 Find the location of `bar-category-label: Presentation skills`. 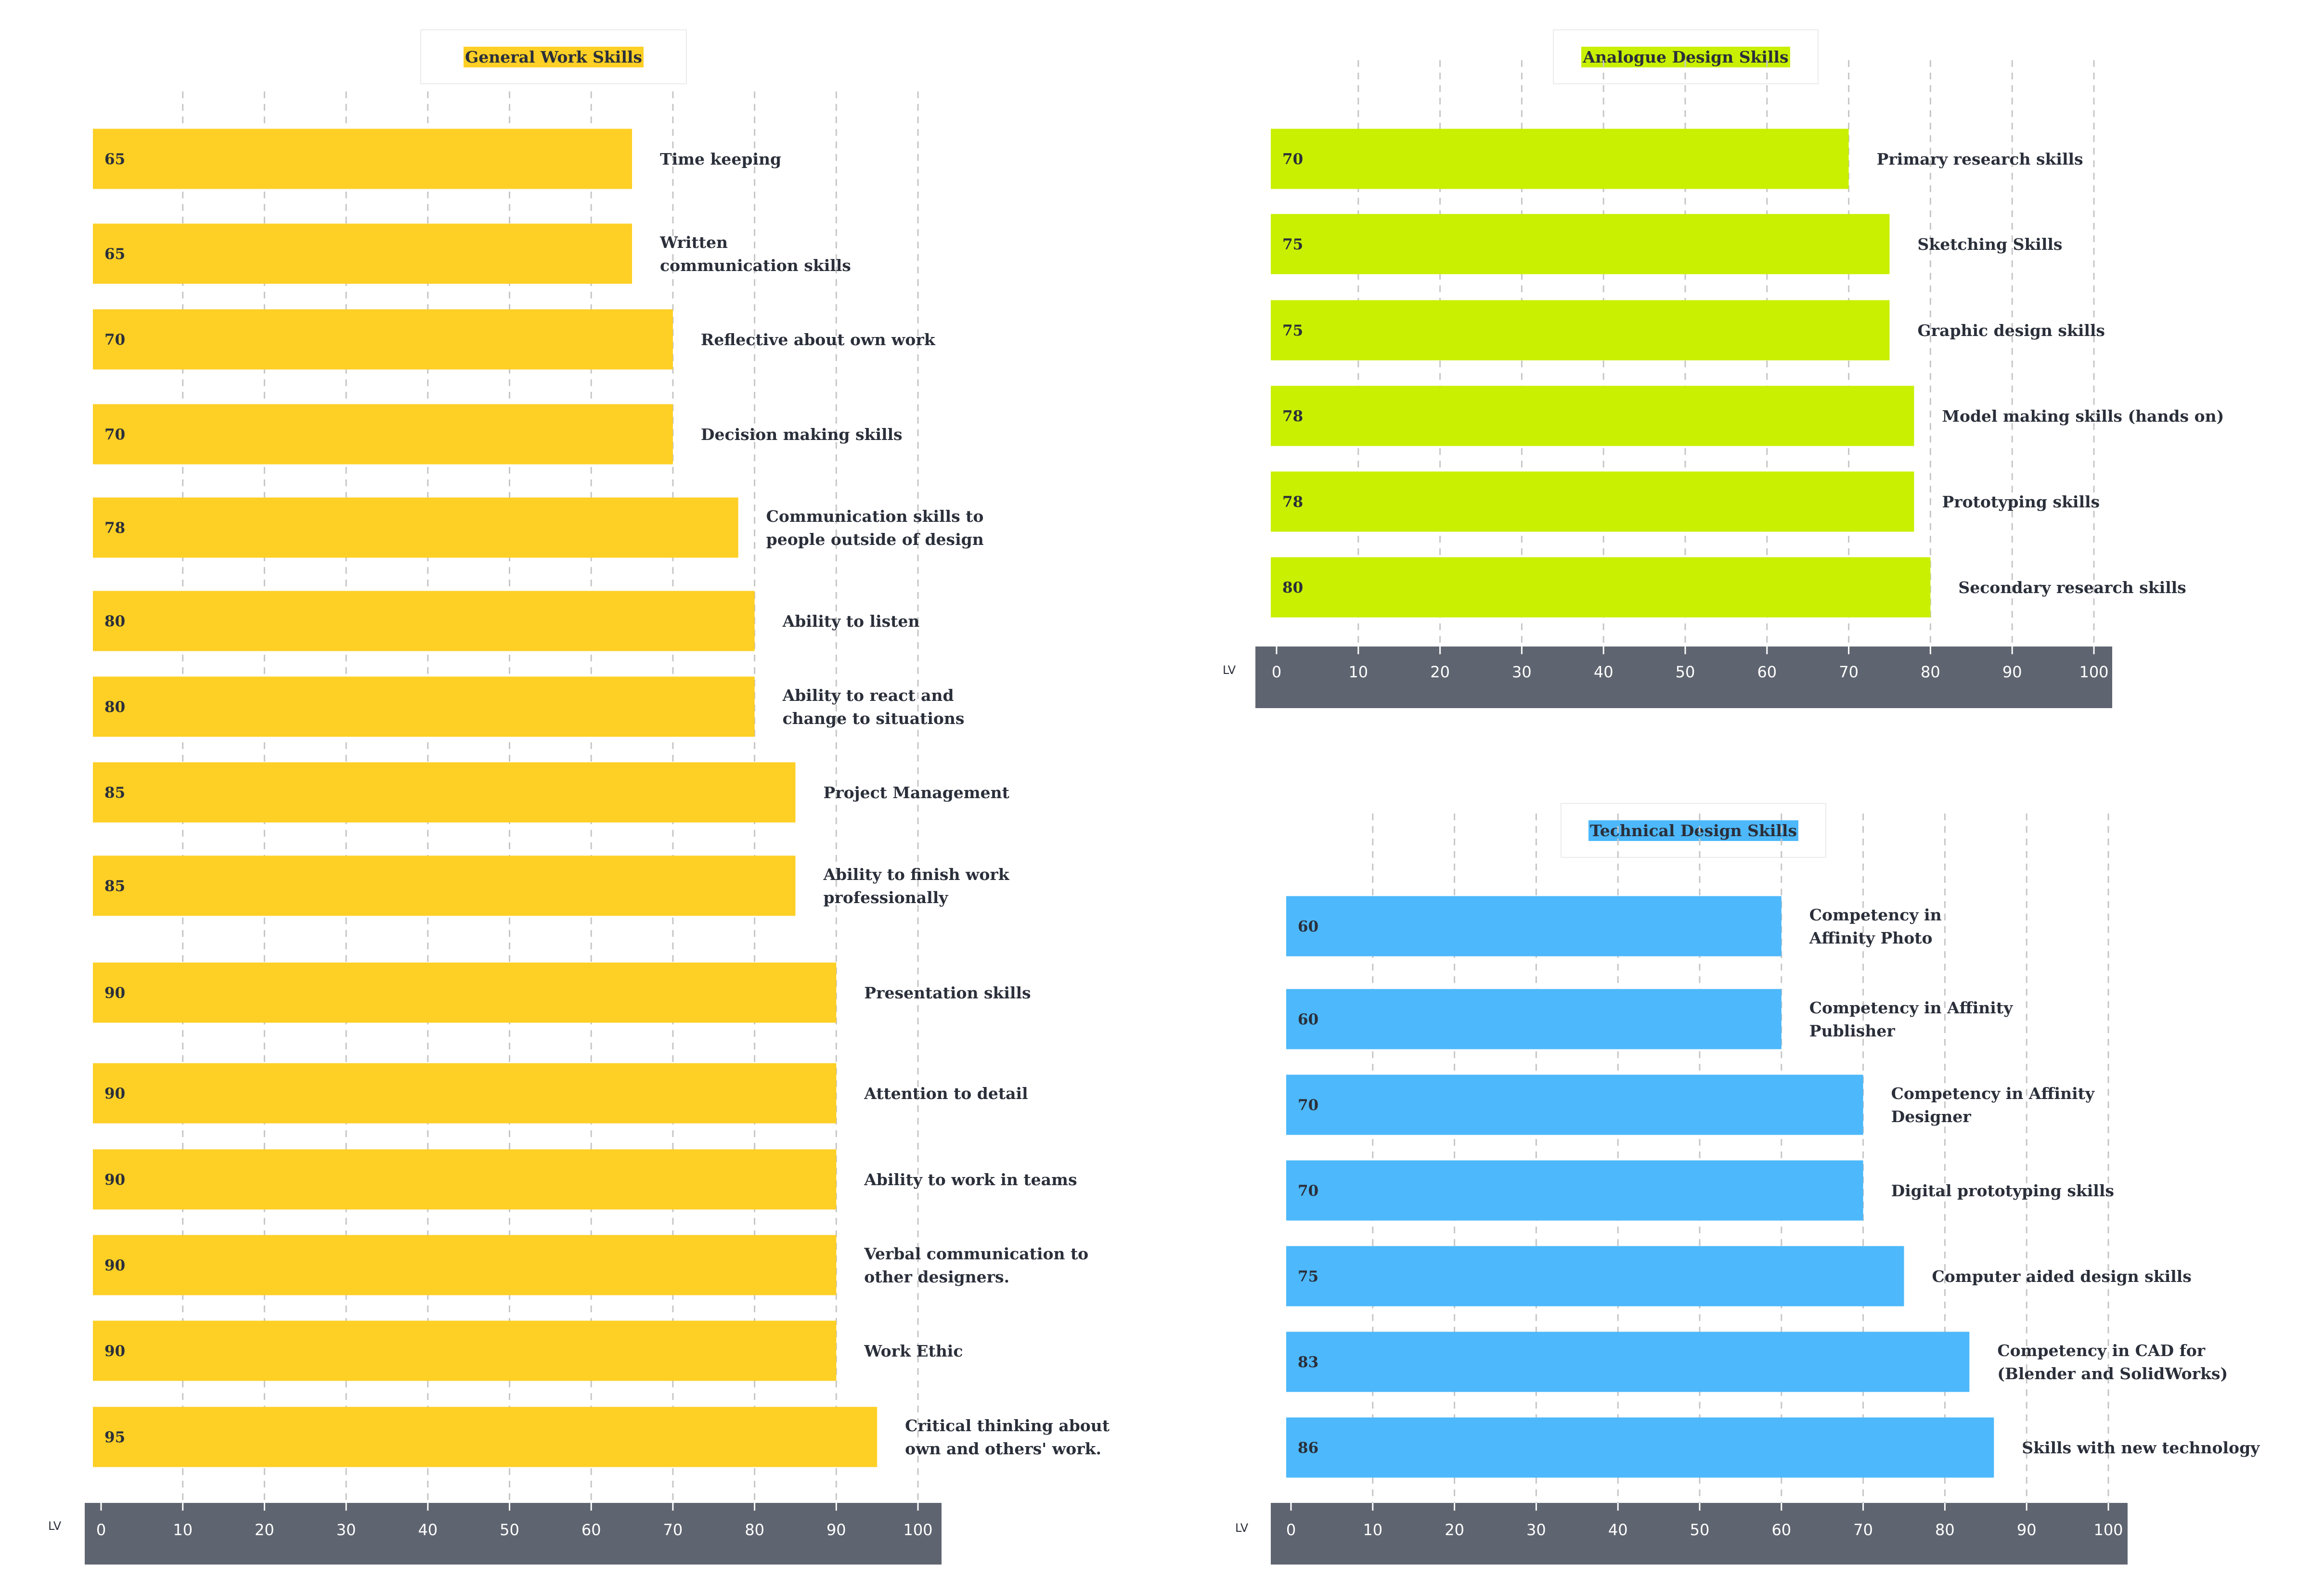

bar-category-label: Presentation skills is located at coordinates (947, 992).